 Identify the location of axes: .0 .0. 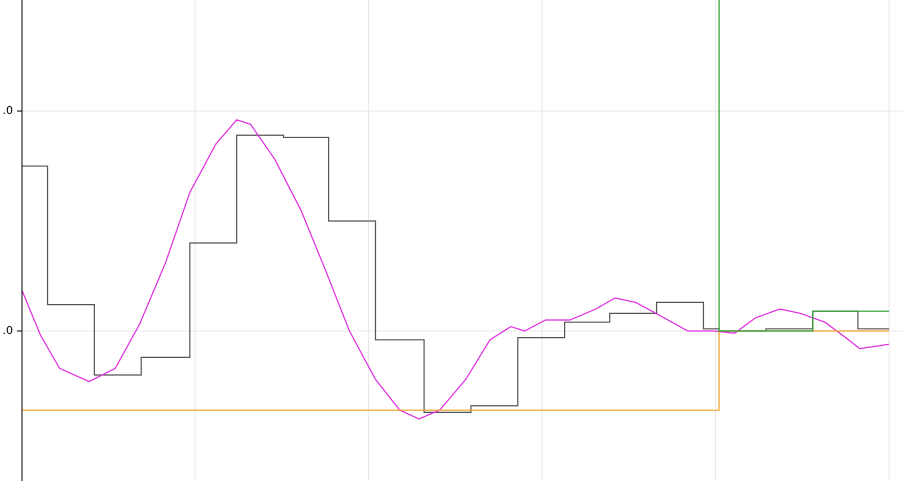
(13, 240).